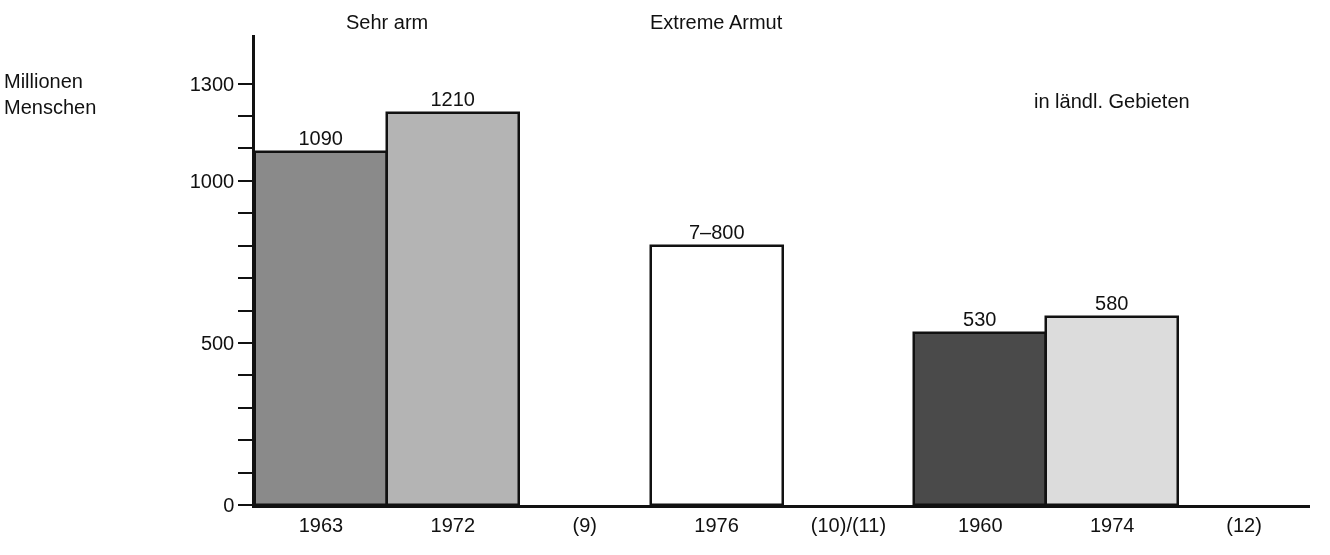  I want to click on annotation: in ländl. Gebieten, so click(1112, 101).